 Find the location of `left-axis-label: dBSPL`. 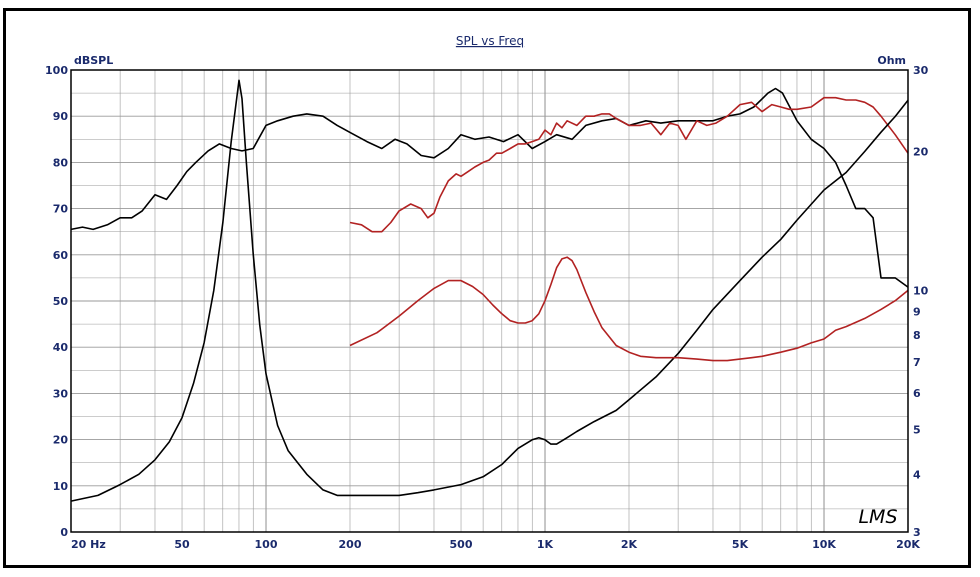

left-axis-label: dBSPL is located at coordinates (93, 60).